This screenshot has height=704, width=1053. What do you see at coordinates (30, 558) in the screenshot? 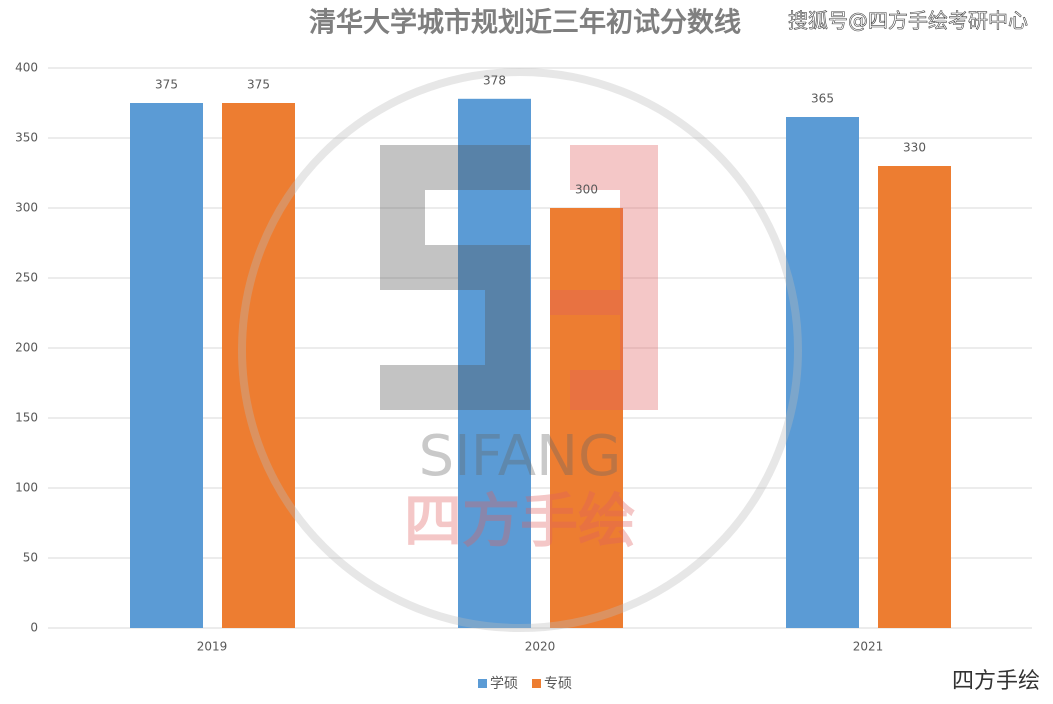
I see `y-tick-label: 50` at bounding box center [30, 558].